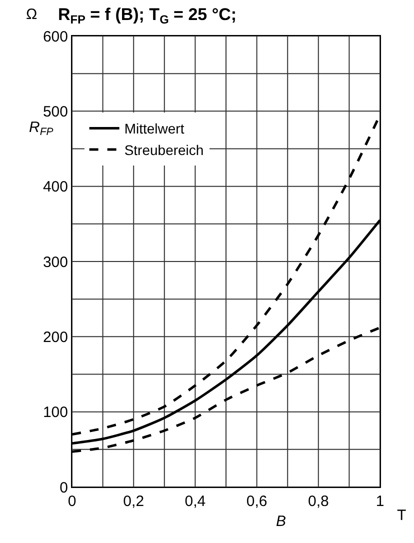 Image resolution: width=414 pixels, height=543 pixels. What do you see at coordinates (133, 501) in the screenshot?
I see `x-tick-label: 0,2` at bounding box center [133, 501].